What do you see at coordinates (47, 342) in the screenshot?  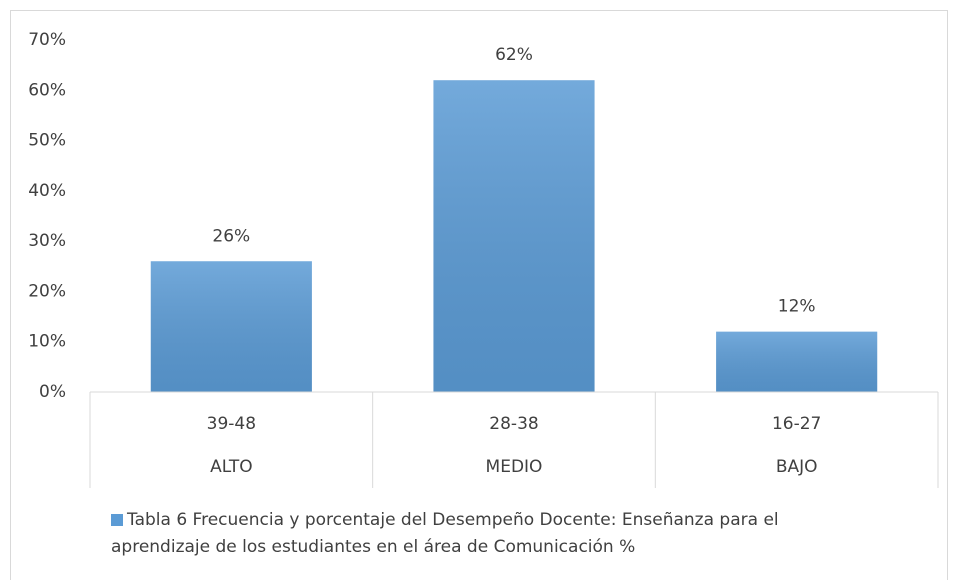 I see `y-tick-label: 10%` at bounding box center [47, 342].